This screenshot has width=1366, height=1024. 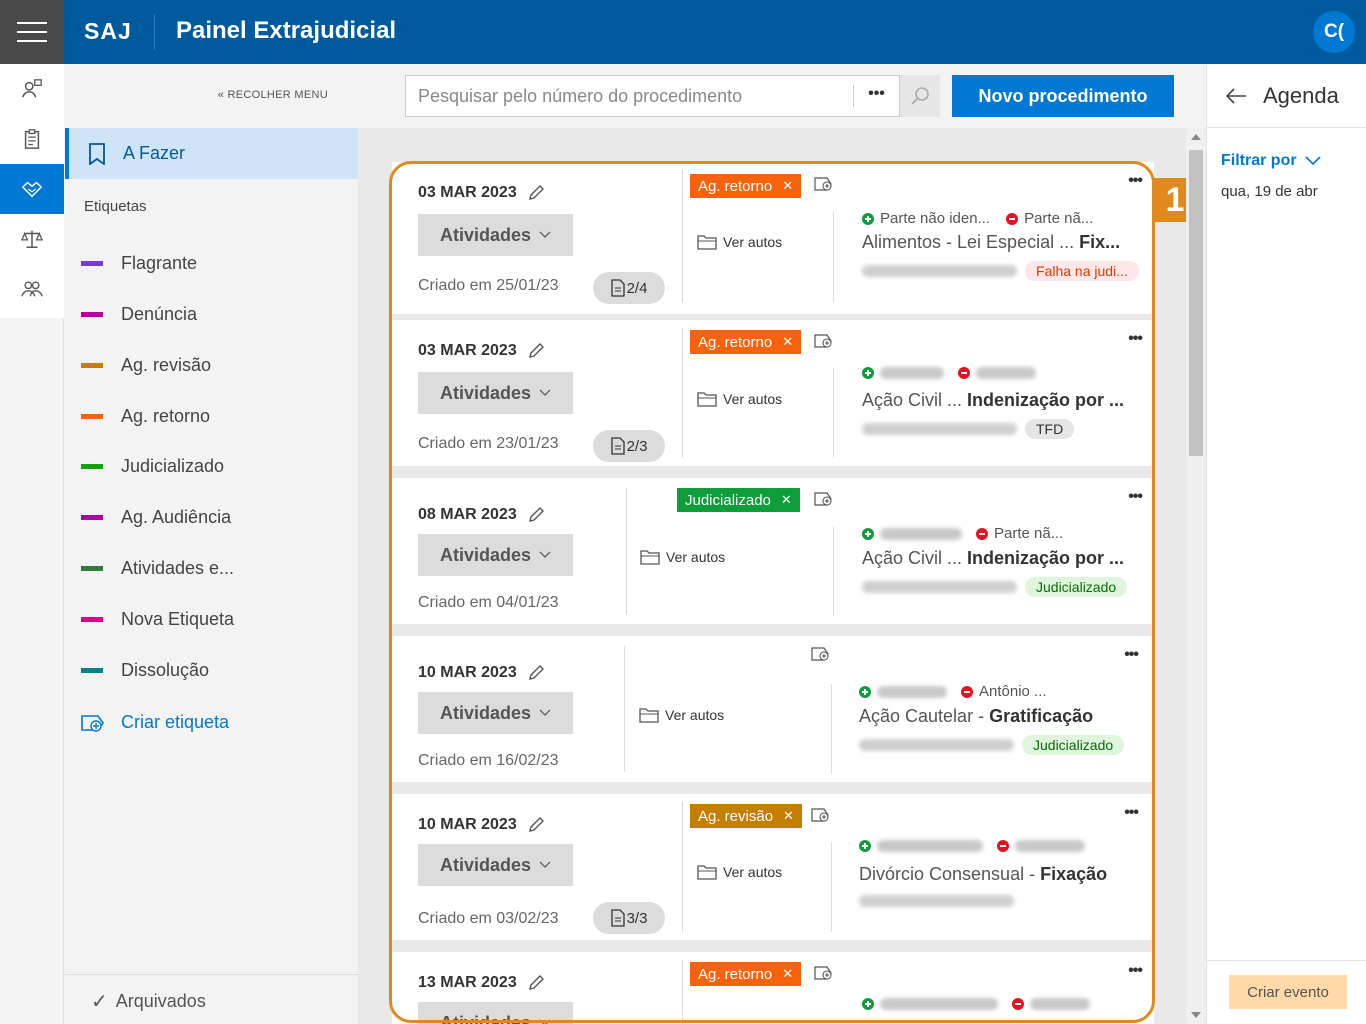 I want to click on hamburger-menu-button, so click(x=32, y=32).